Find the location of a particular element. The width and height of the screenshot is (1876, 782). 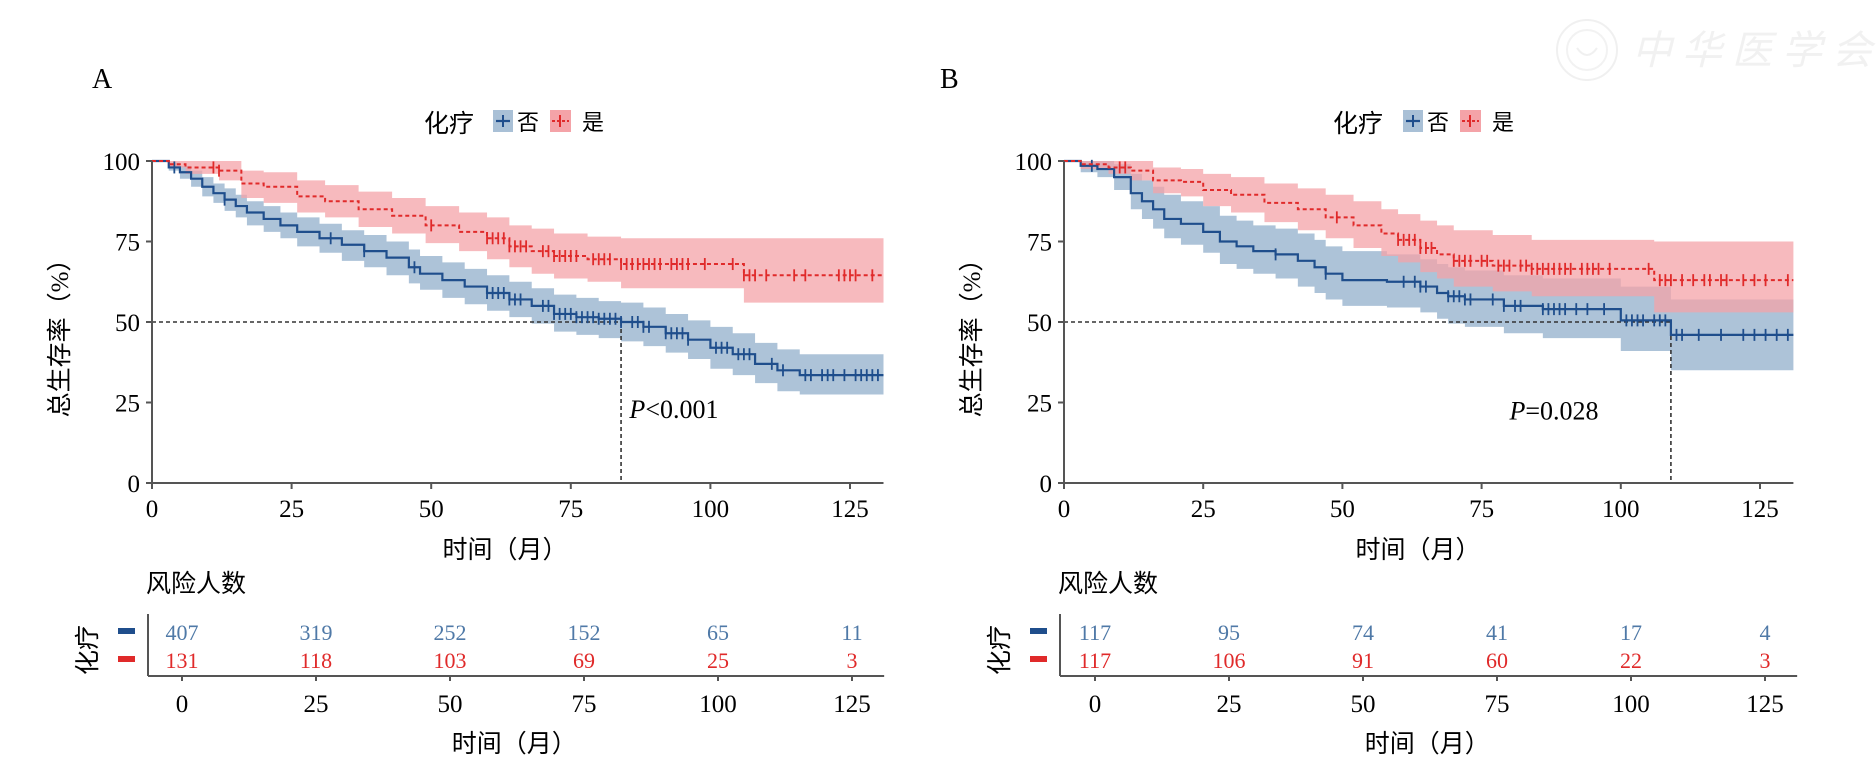

risk-count-no: 152 is located at coordinates (584, 632).